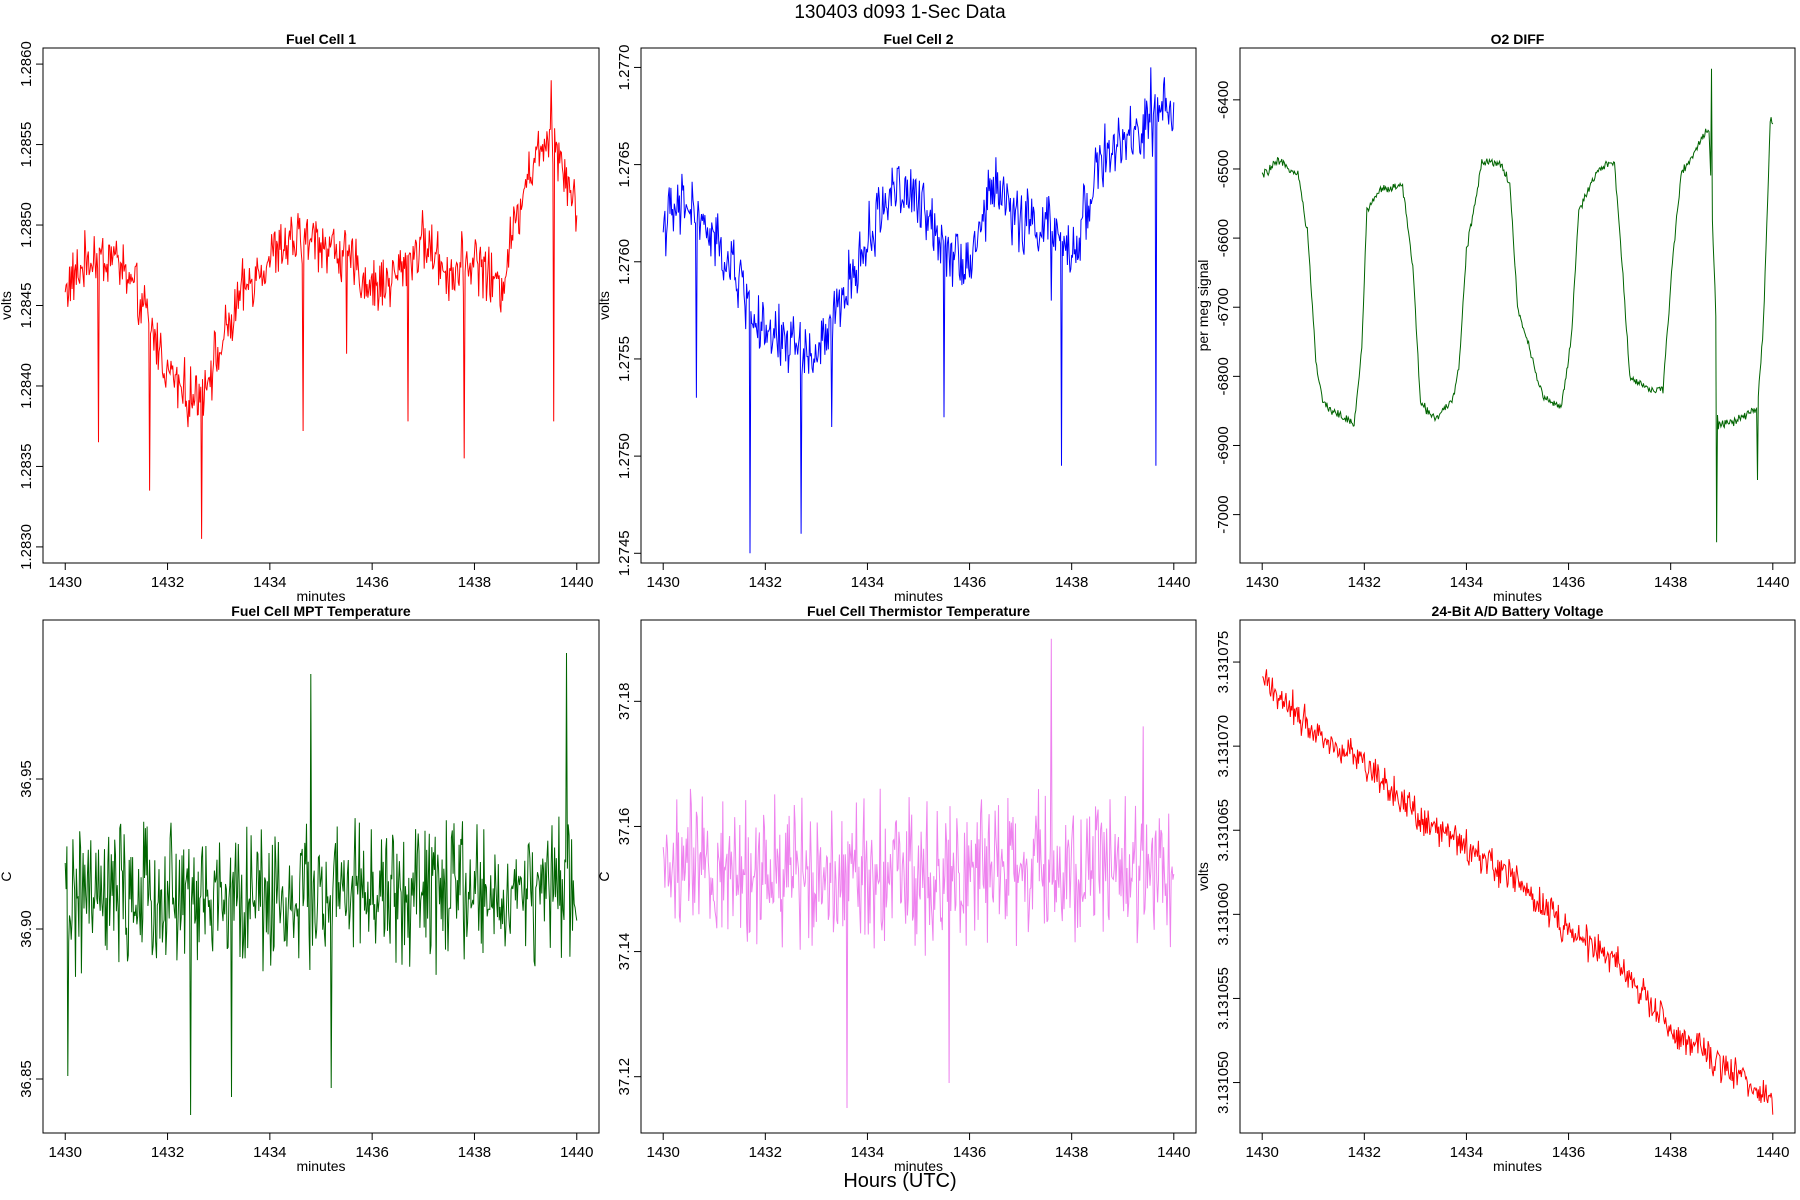 The width and height of the screenshot is (1800, 1200). Describe the element at coordinates (900, 12) in the screenshot. I see `figure-title: 130403 d093 1-Sec Data` at that location.